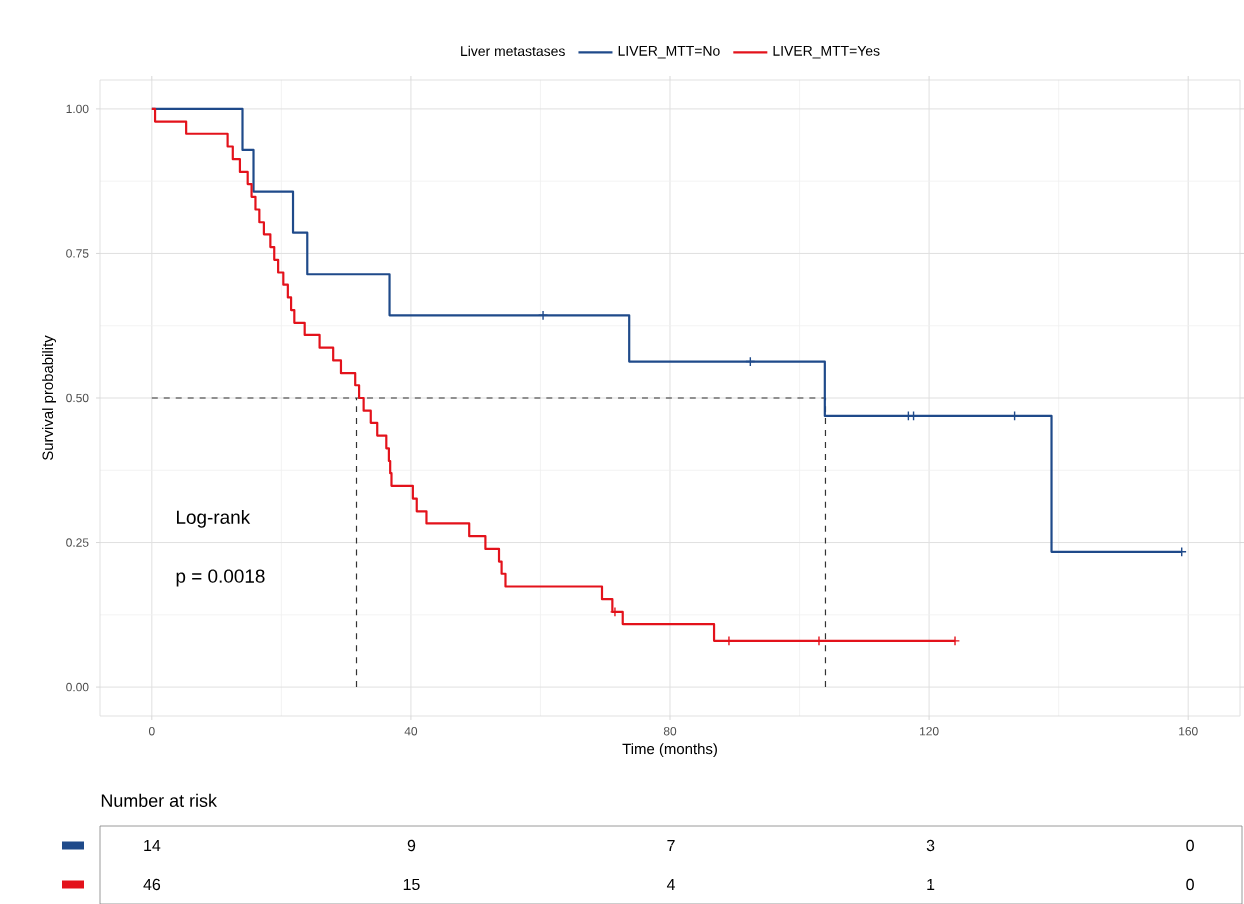  Describe the element at coordinates (214, 519) in the screenshot. I see `annotation: Log-rank` at that location.